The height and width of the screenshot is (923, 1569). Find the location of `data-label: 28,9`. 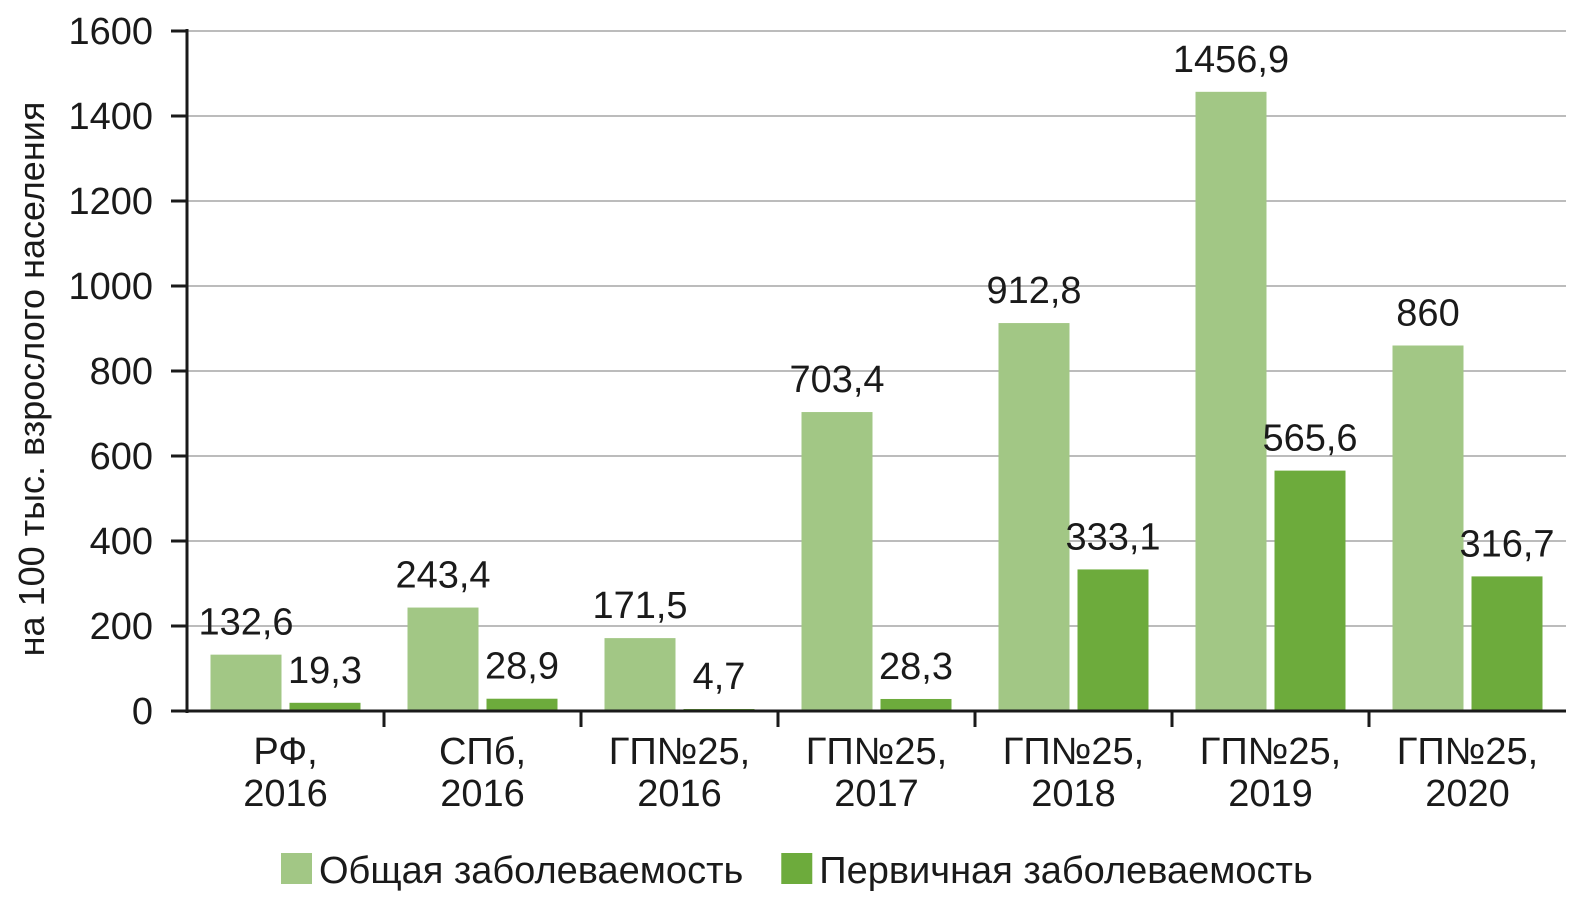

data-label: 28,9 is located at coordinates (522, 667).